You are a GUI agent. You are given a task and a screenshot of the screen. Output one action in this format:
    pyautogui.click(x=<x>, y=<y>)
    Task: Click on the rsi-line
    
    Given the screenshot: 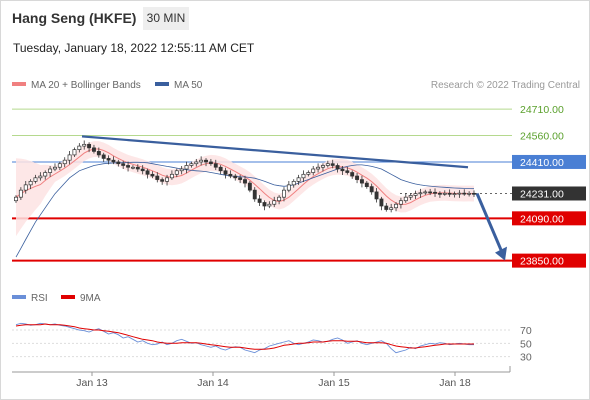 What is the action you would take?
    pyautogui.click(x=244, y=338)
    